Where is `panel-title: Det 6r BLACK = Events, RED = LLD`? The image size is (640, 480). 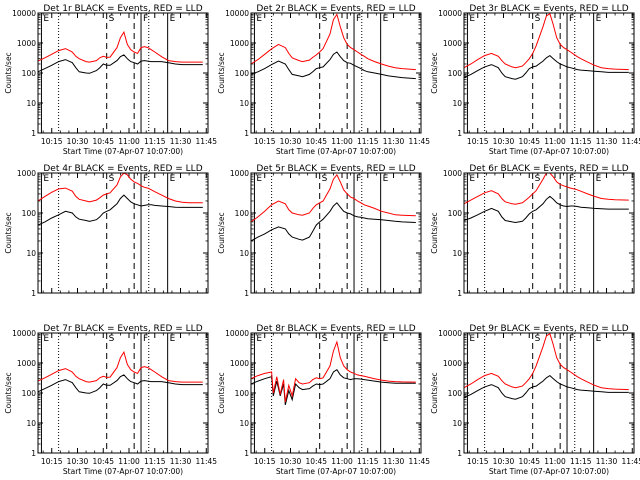 panel-title: Det 6r BLACK = Events, RED = LLD is located at coordinates (548, 169).